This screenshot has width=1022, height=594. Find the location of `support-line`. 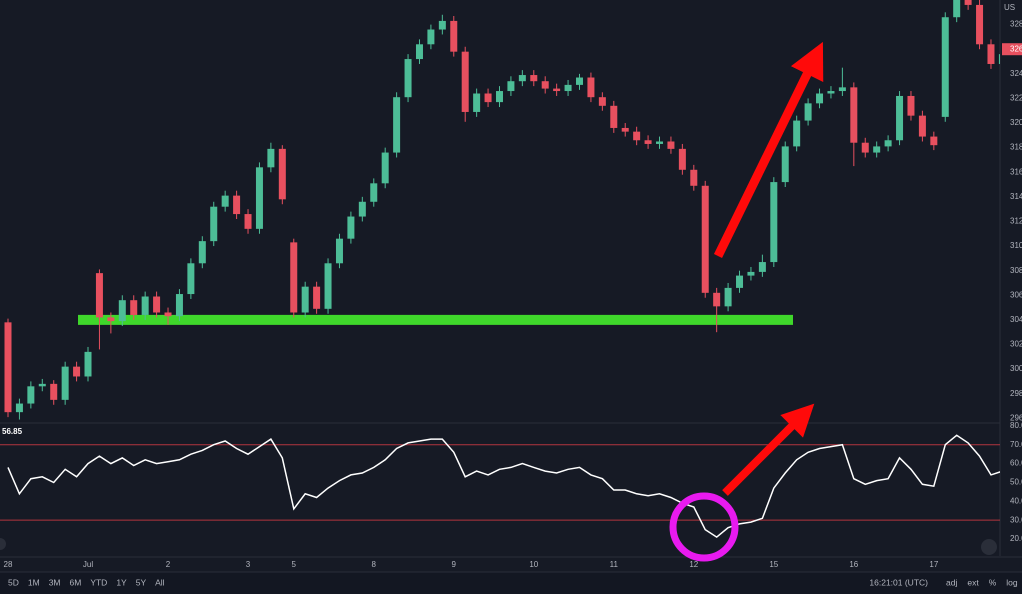

support-line is located at coordinates (435, 319).